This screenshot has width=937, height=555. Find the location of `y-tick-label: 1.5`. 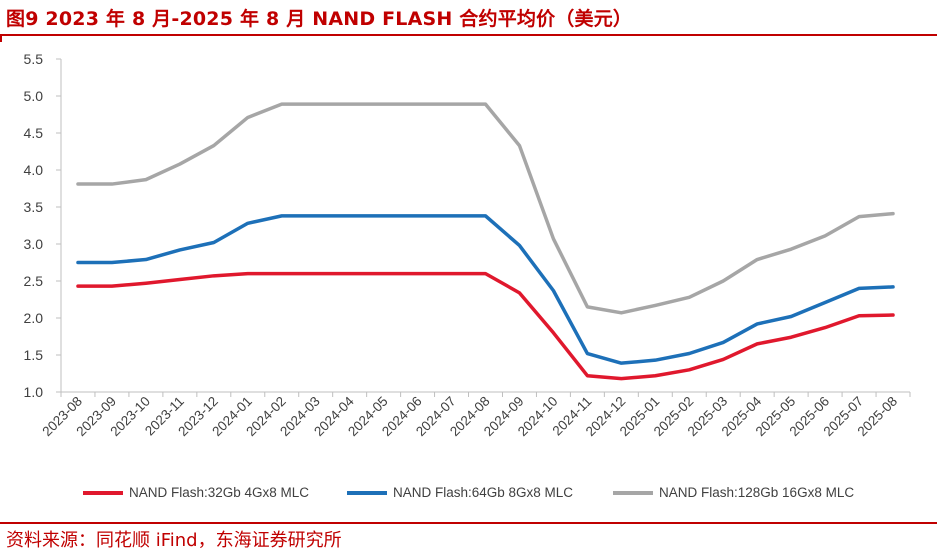

y-tick-label: 1.5 is located at coordinates (34, 355).